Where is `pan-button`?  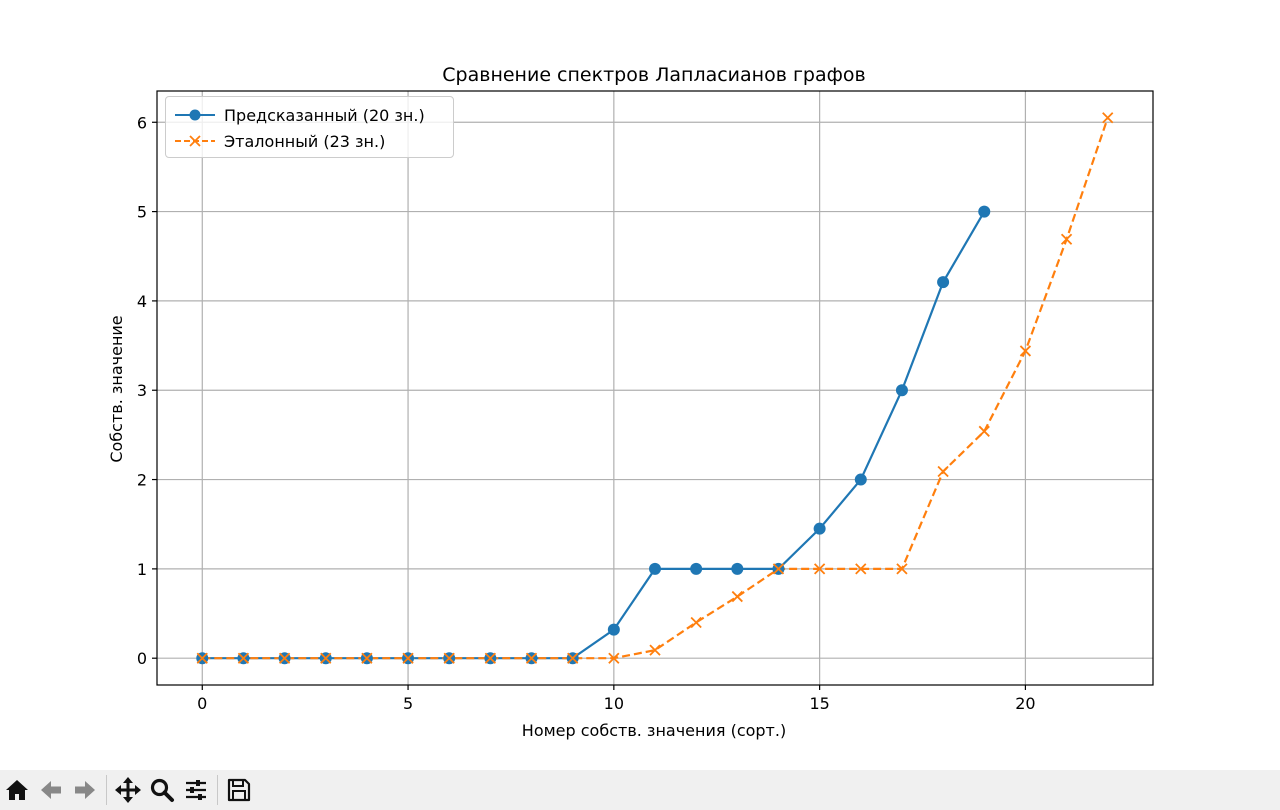 pan-button is located at coordinates (128, 790).